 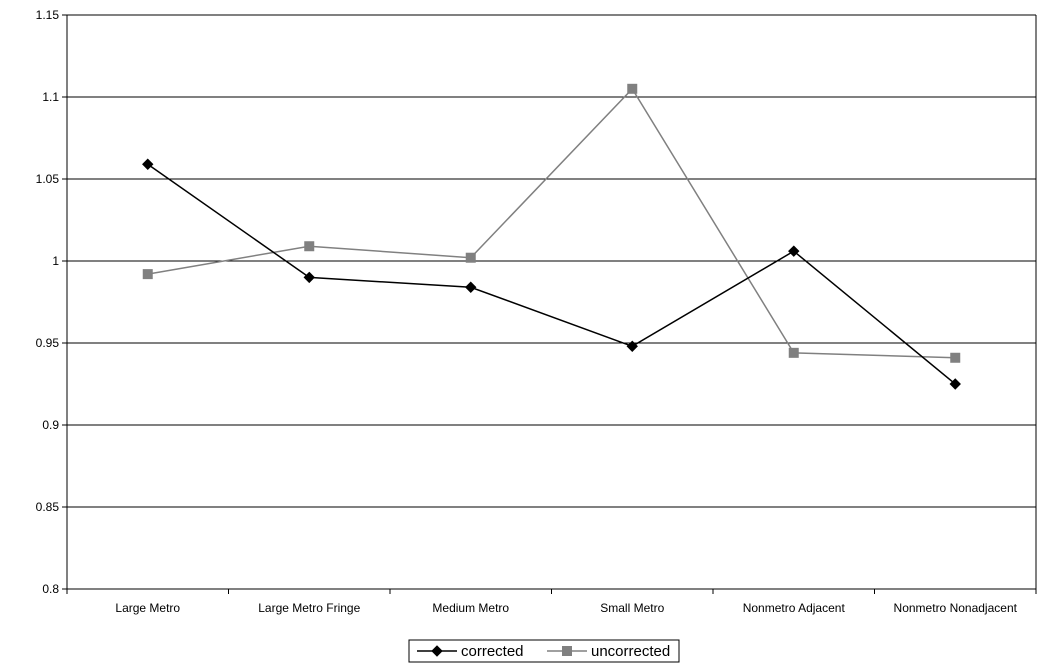 I want to click on x-tick-label: Large Metro Fringe, so click(x=309, y=608).